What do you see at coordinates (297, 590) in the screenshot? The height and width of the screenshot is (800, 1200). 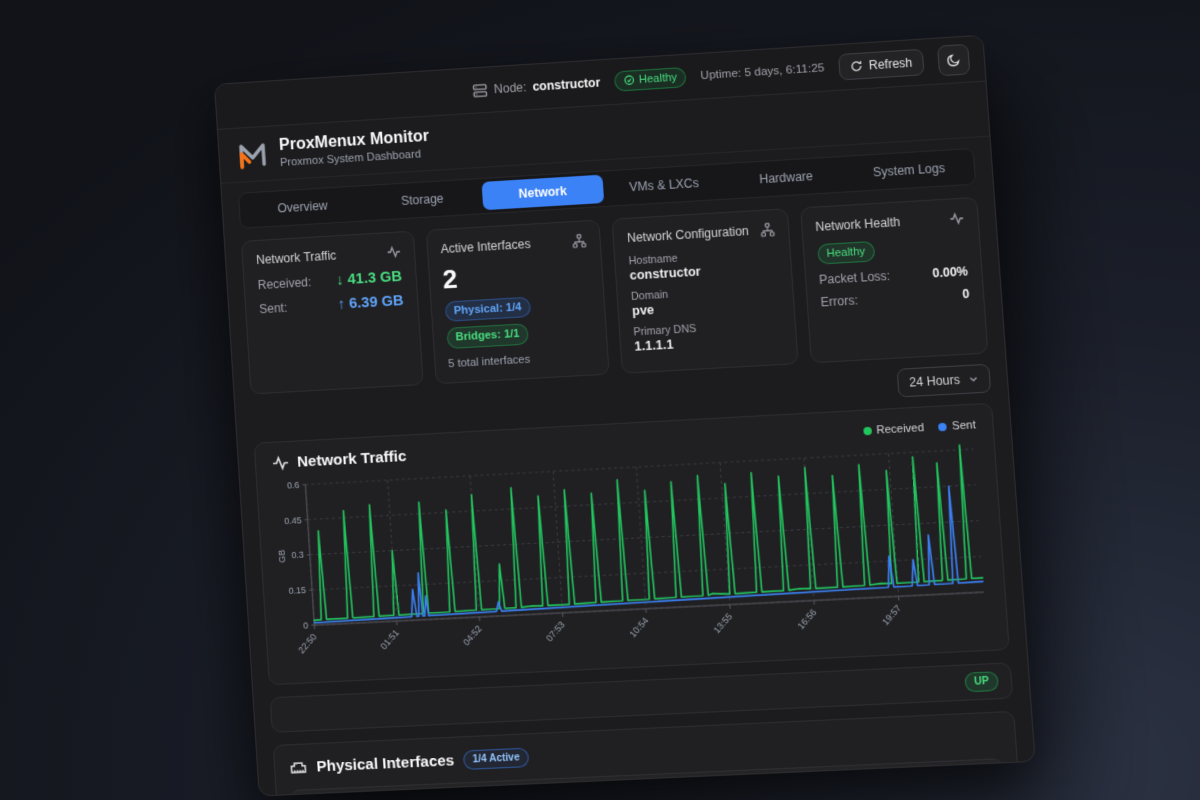 I see `svg-text: 0.15` at bounding box center [297, 590].